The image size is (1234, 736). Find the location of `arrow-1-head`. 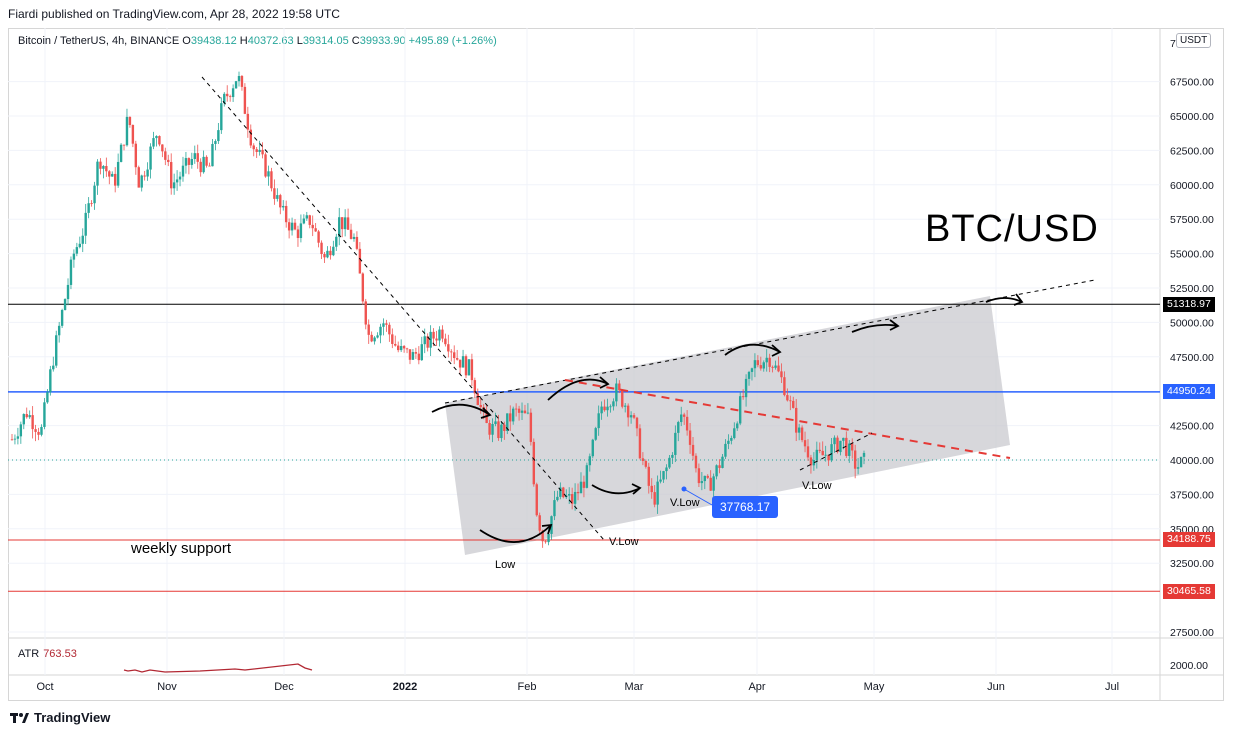

arrow-1-head is located at coordinates (486, 413).